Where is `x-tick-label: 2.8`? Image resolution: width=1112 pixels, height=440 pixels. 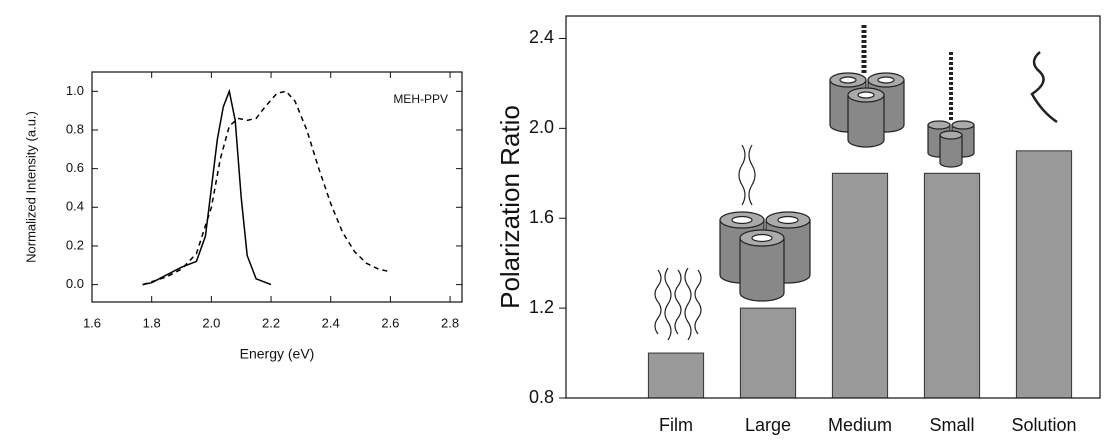
x-tick-label: 2.8 is located at coordinates (450, 322).